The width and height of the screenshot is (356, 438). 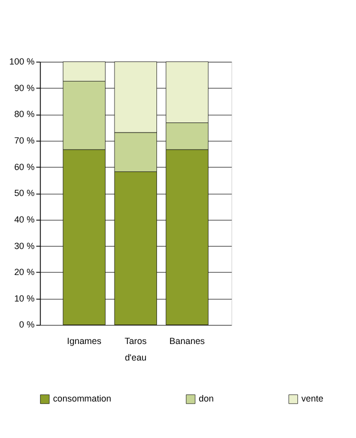 What do you see at coordinates (136, 349) in the screenshot?
I see `x-tick-label: Taros d'eau` at bounding box center [136, 349].